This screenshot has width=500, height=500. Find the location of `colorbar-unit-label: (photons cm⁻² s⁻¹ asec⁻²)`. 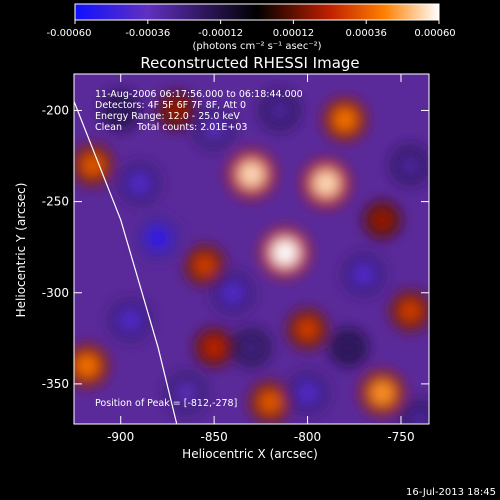

colorbar-unit-label: (photons cm⁻² s⁻¹ asec⁻²) is located at coordinates (256, 46).